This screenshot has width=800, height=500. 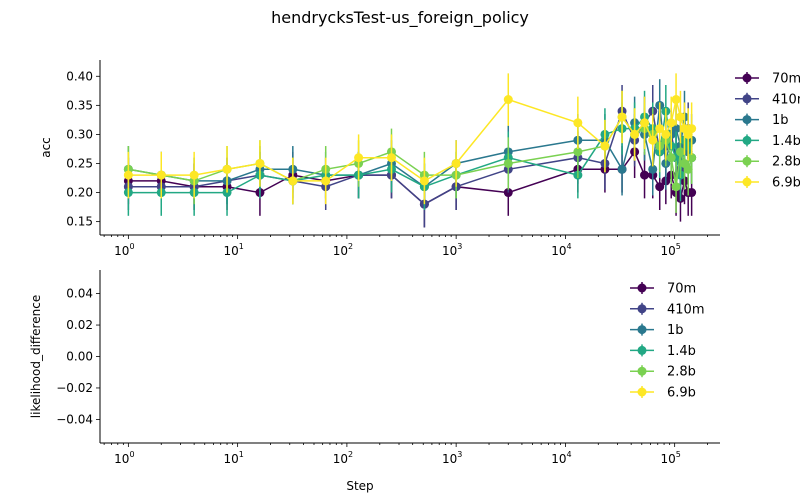 I want to click on y-tick-label: 0.04, so click(x=79, y=294).